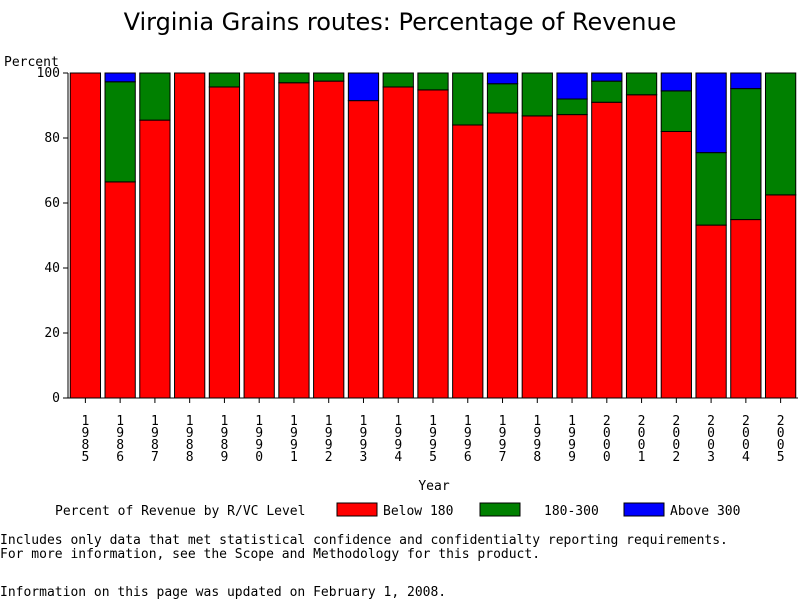  I want to click on legend-title: Percent of Revenue by R/VC Level, so click(180, 511).